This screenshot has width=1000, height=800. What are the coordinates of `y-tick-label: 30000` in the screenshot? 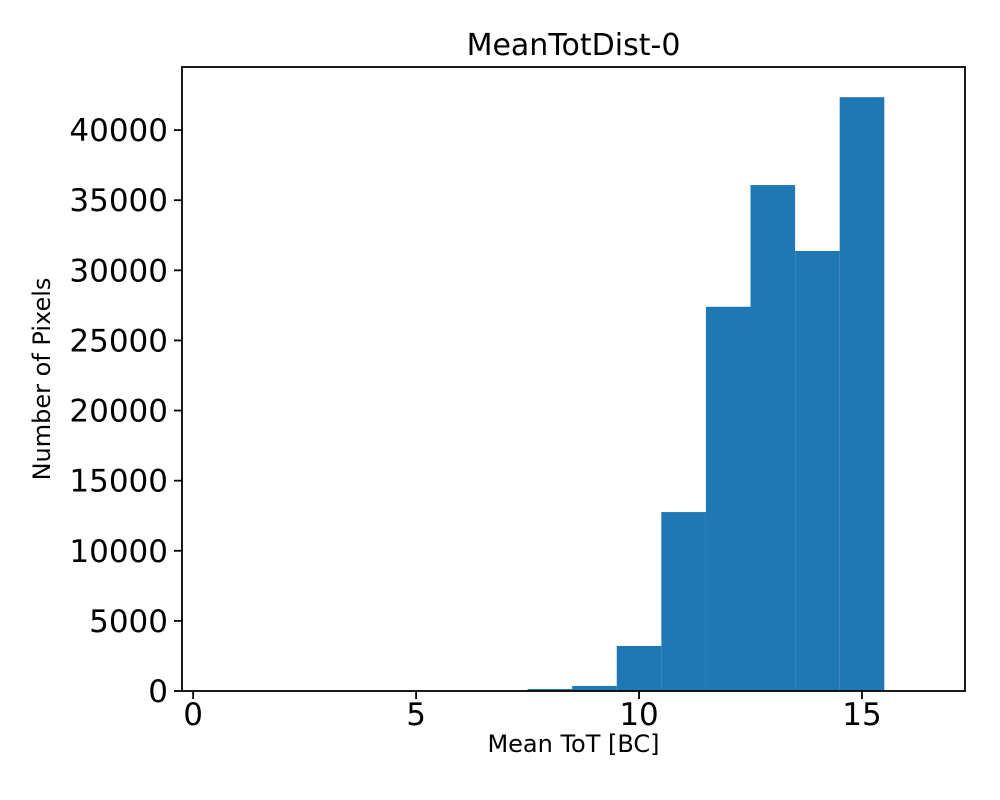 It's located at (118, 271).